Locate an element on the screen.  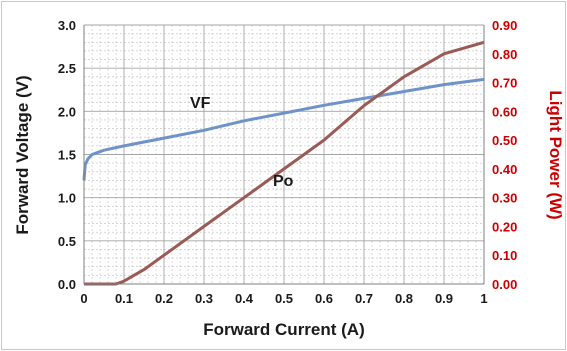
x-tick-label: 0.5 is located at coordinates (284, 298).